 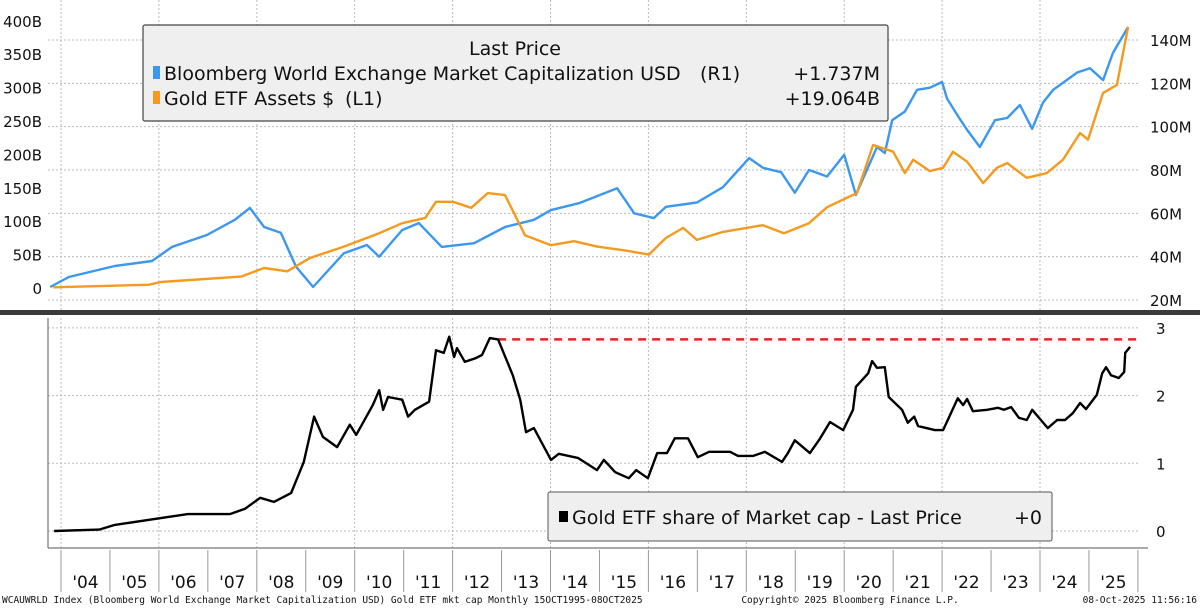 What do you see at coordinates (22, 122) in the screenshot?
I see `left-axis-tick-label: 250B` at bounding box center [22, 122].